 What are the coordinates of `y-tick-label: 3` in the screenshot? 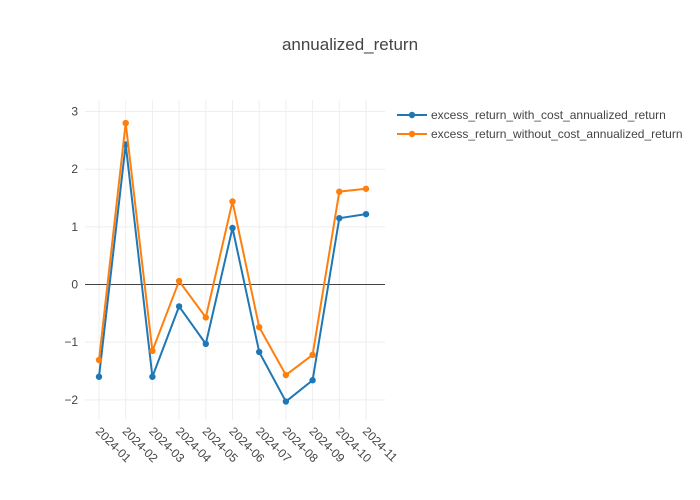 It's located at (74, 112).